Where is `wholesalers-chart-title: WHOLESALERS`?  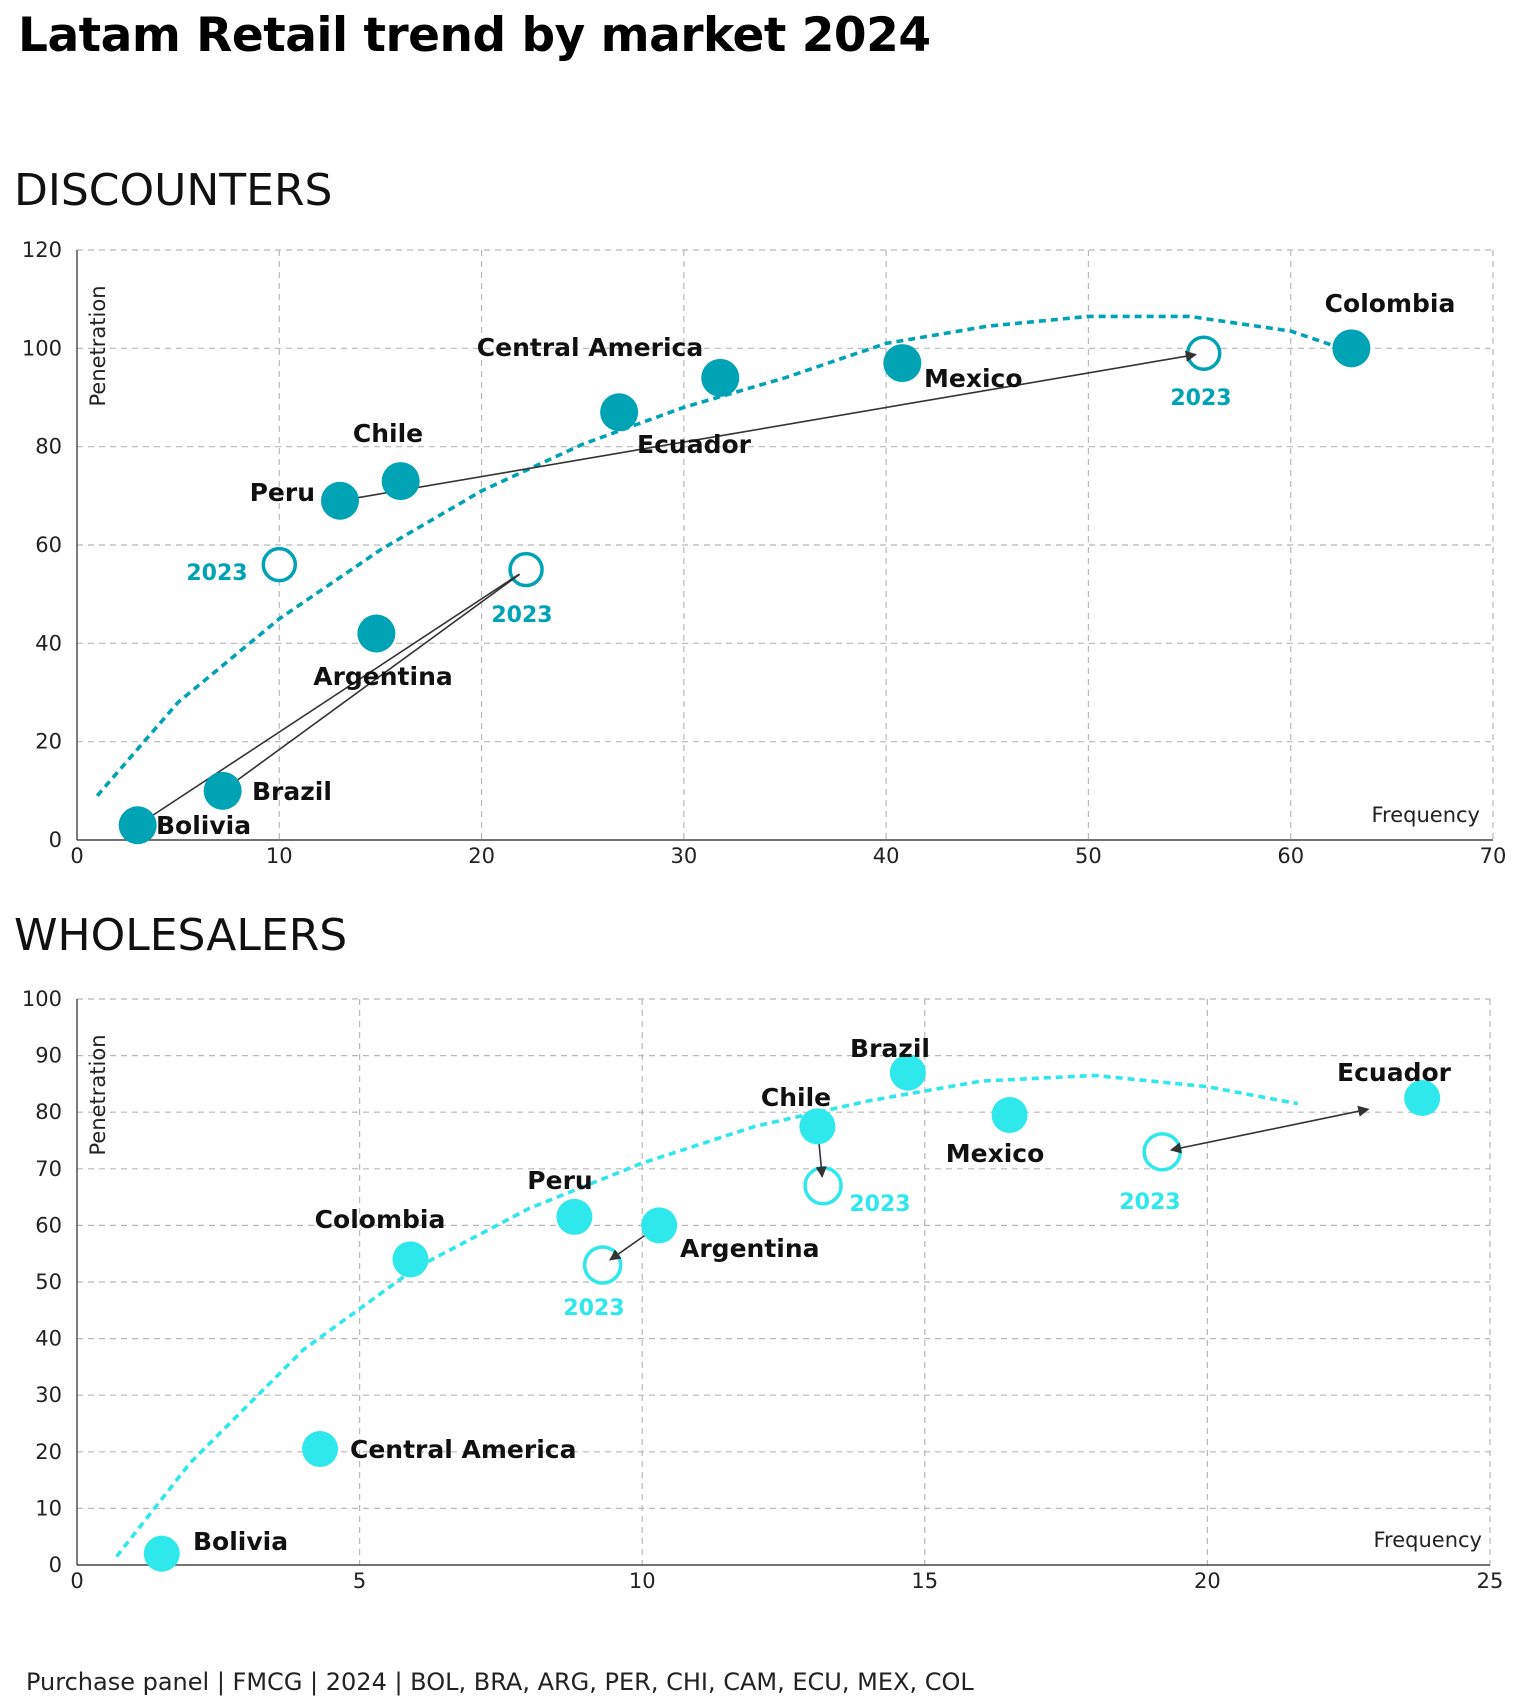 wholesalers-chart-title: WHOLESALERS is located at coordinates (181, 935).